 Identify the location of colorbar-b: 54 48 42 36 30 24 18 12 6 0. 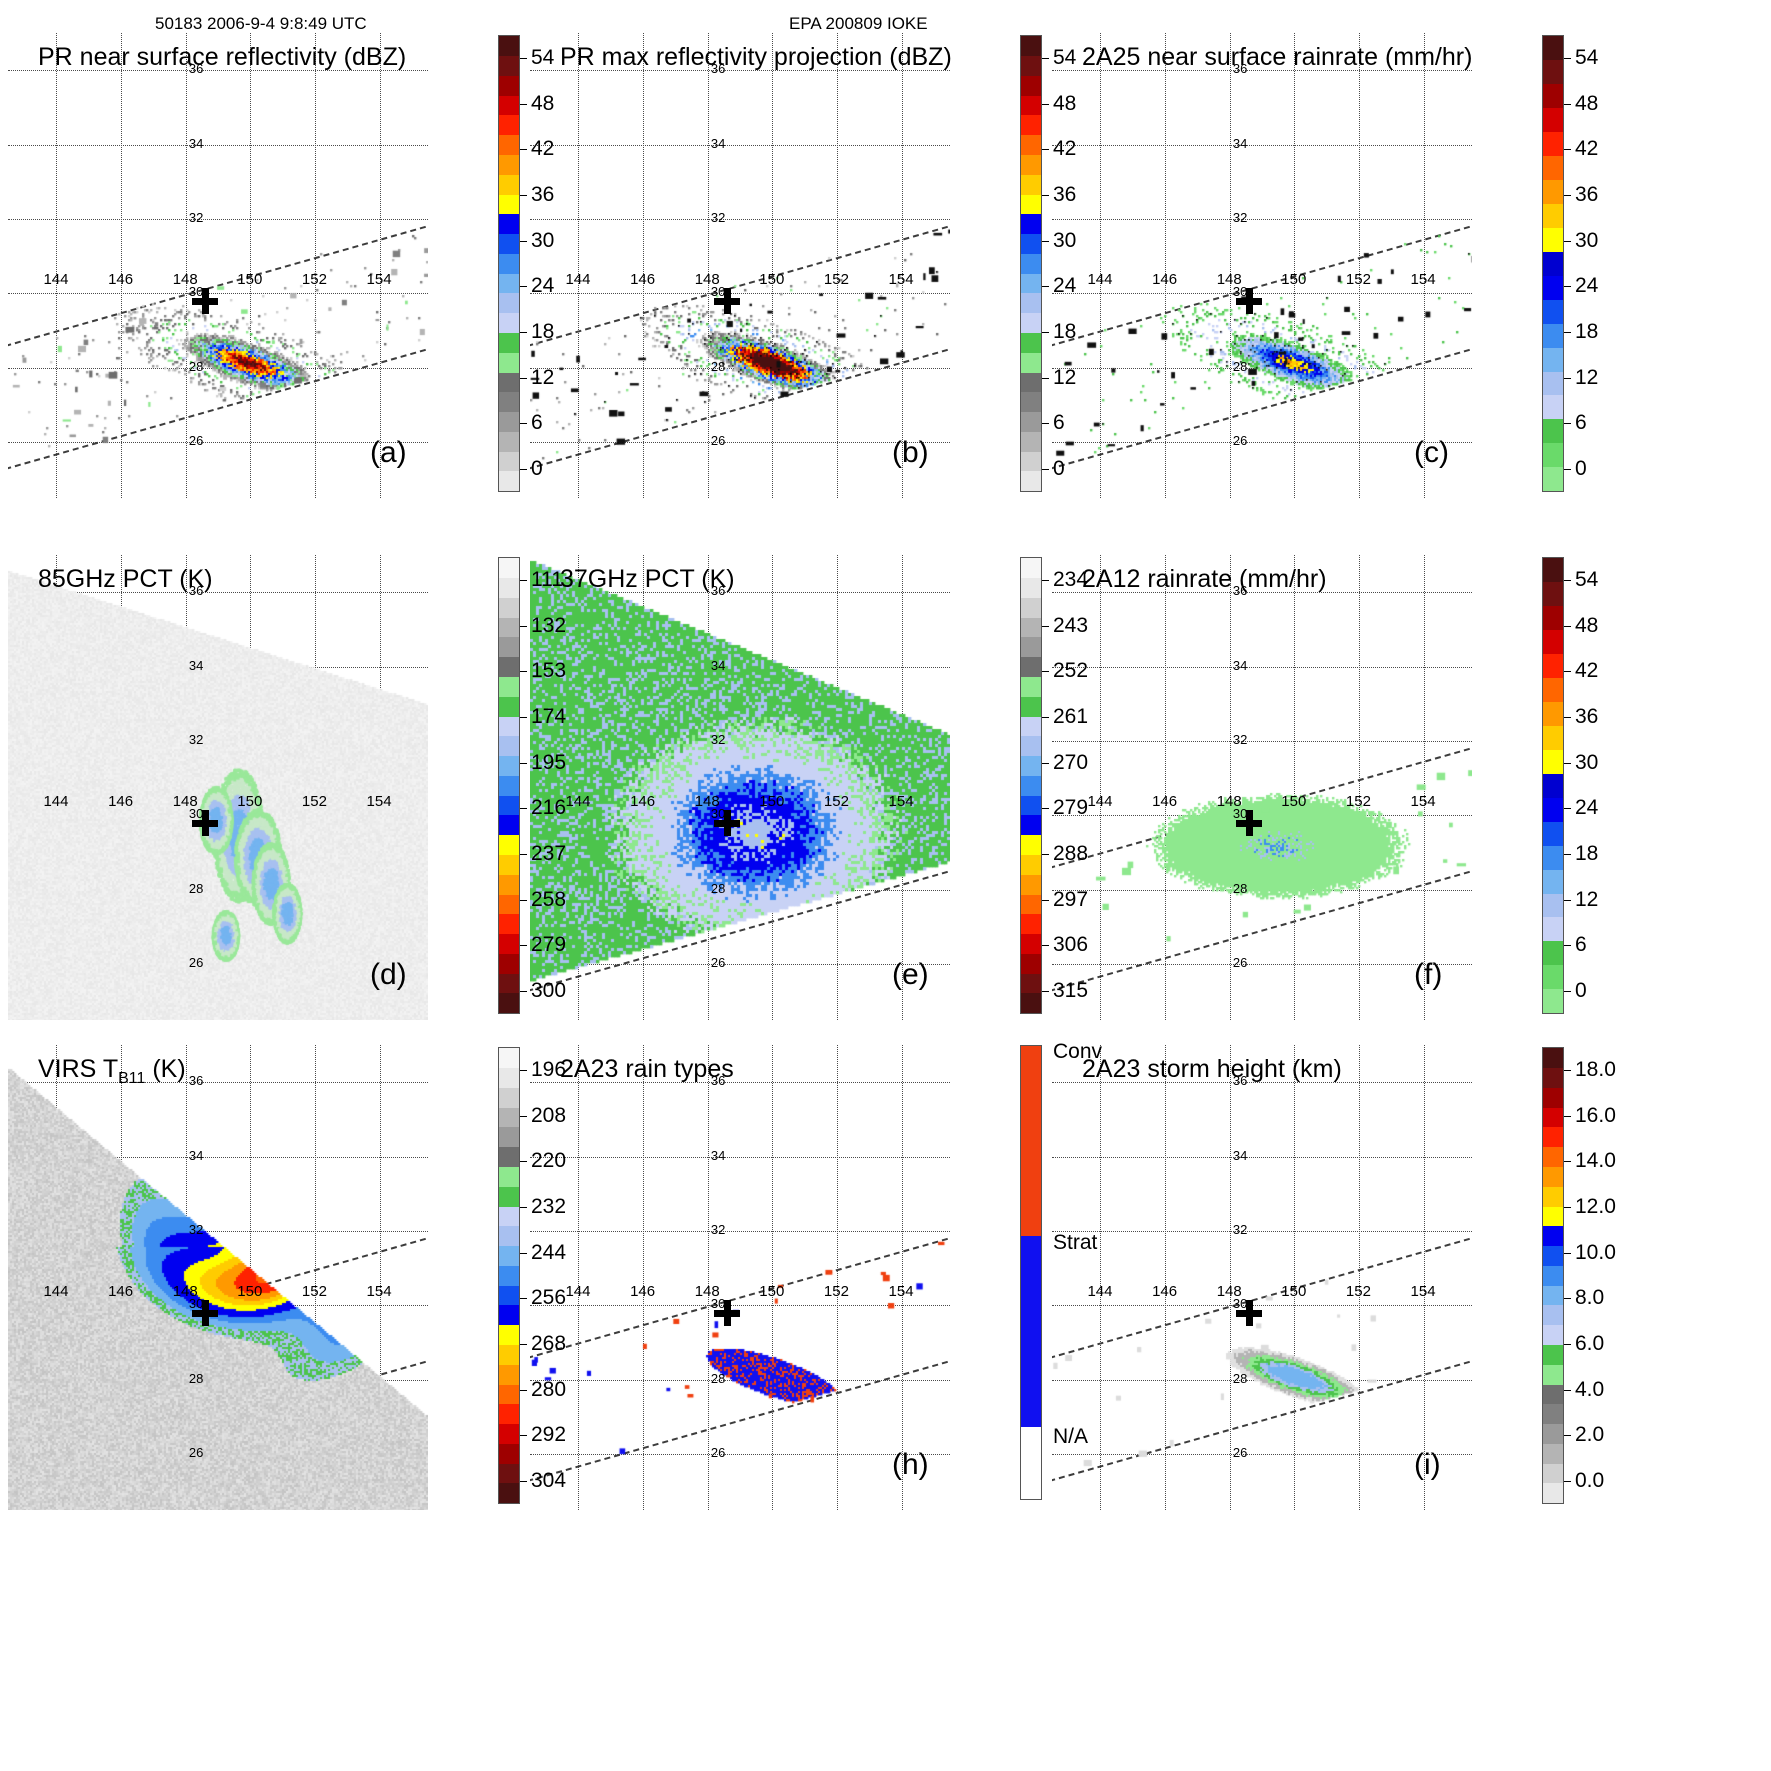
(1048, 263).